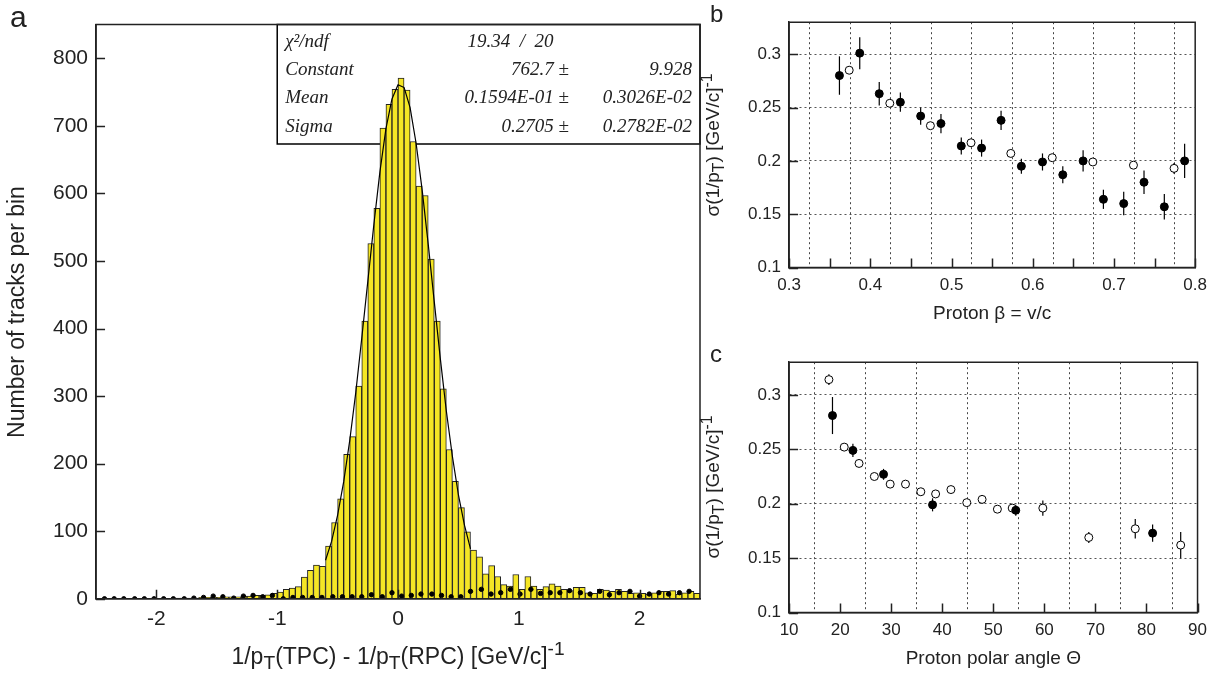 Image resolution: width=1223 pixels, height=691 pixels. I want to click on y-tick-label: 500, so click(70, 259).